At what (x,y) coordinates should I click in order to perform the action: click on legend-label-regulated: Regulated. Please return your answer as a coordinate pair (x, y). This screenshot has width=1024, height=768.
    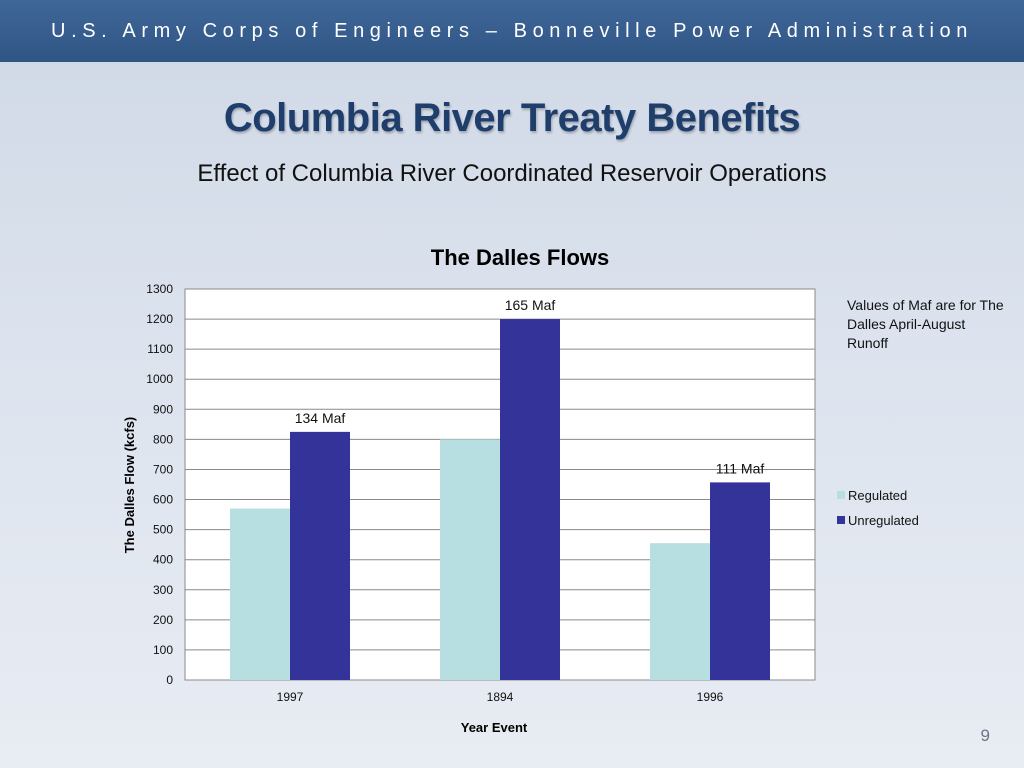
    Looking at the image, I should click on (877, 495).